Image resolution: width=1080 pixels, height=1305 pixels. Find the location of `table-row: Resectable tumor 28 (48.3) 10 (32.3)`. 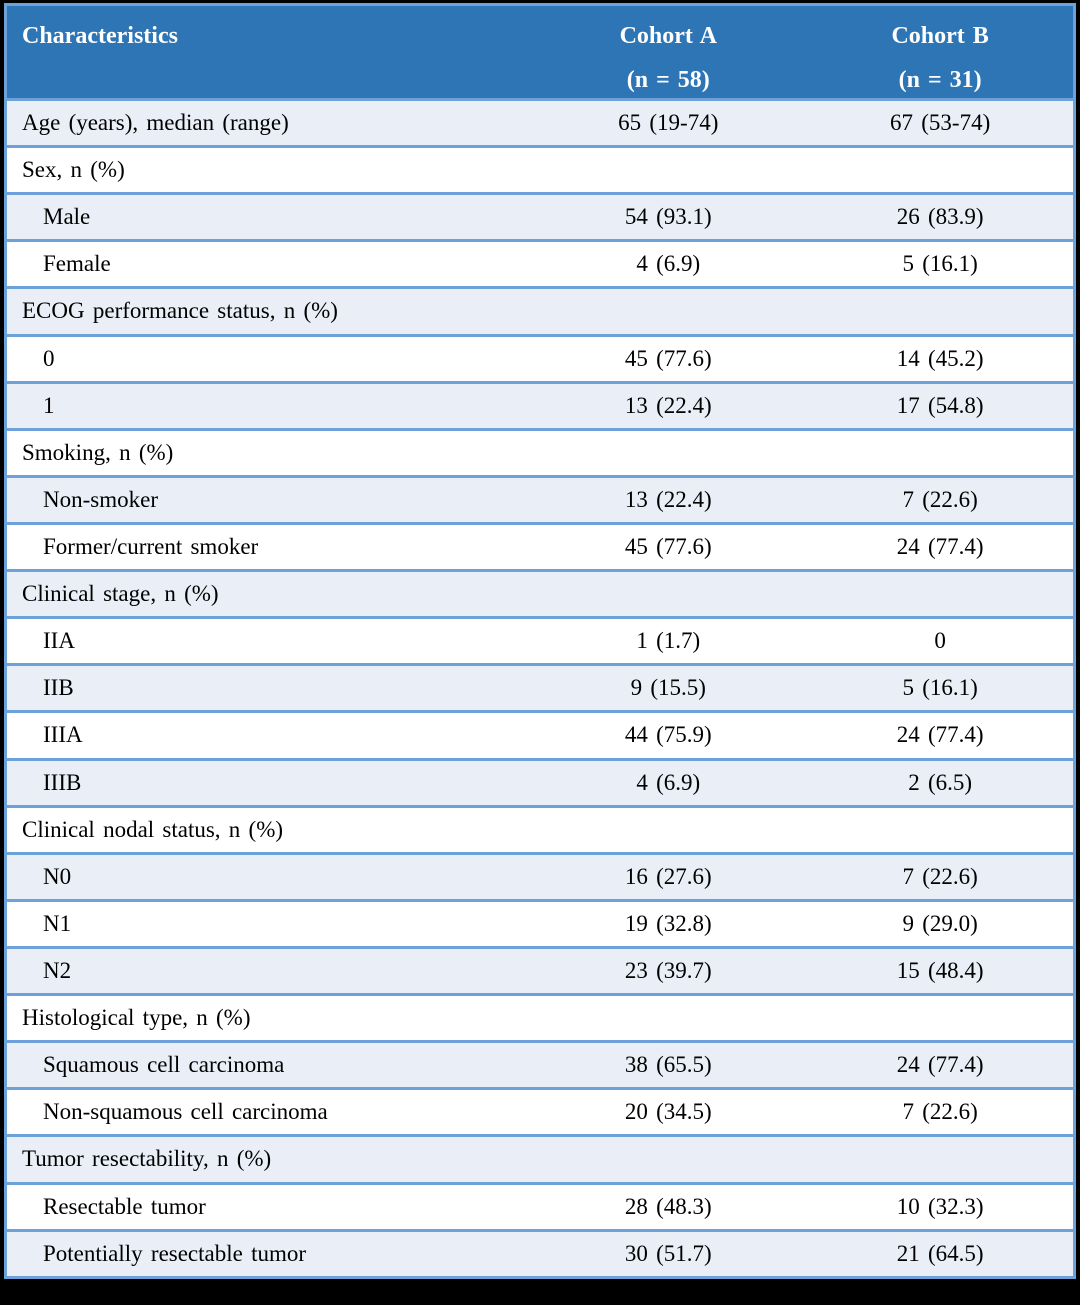

table-row: Resectable tumor 28 (48.3) 10 (32.3) is located at coordinates (540, 1206).